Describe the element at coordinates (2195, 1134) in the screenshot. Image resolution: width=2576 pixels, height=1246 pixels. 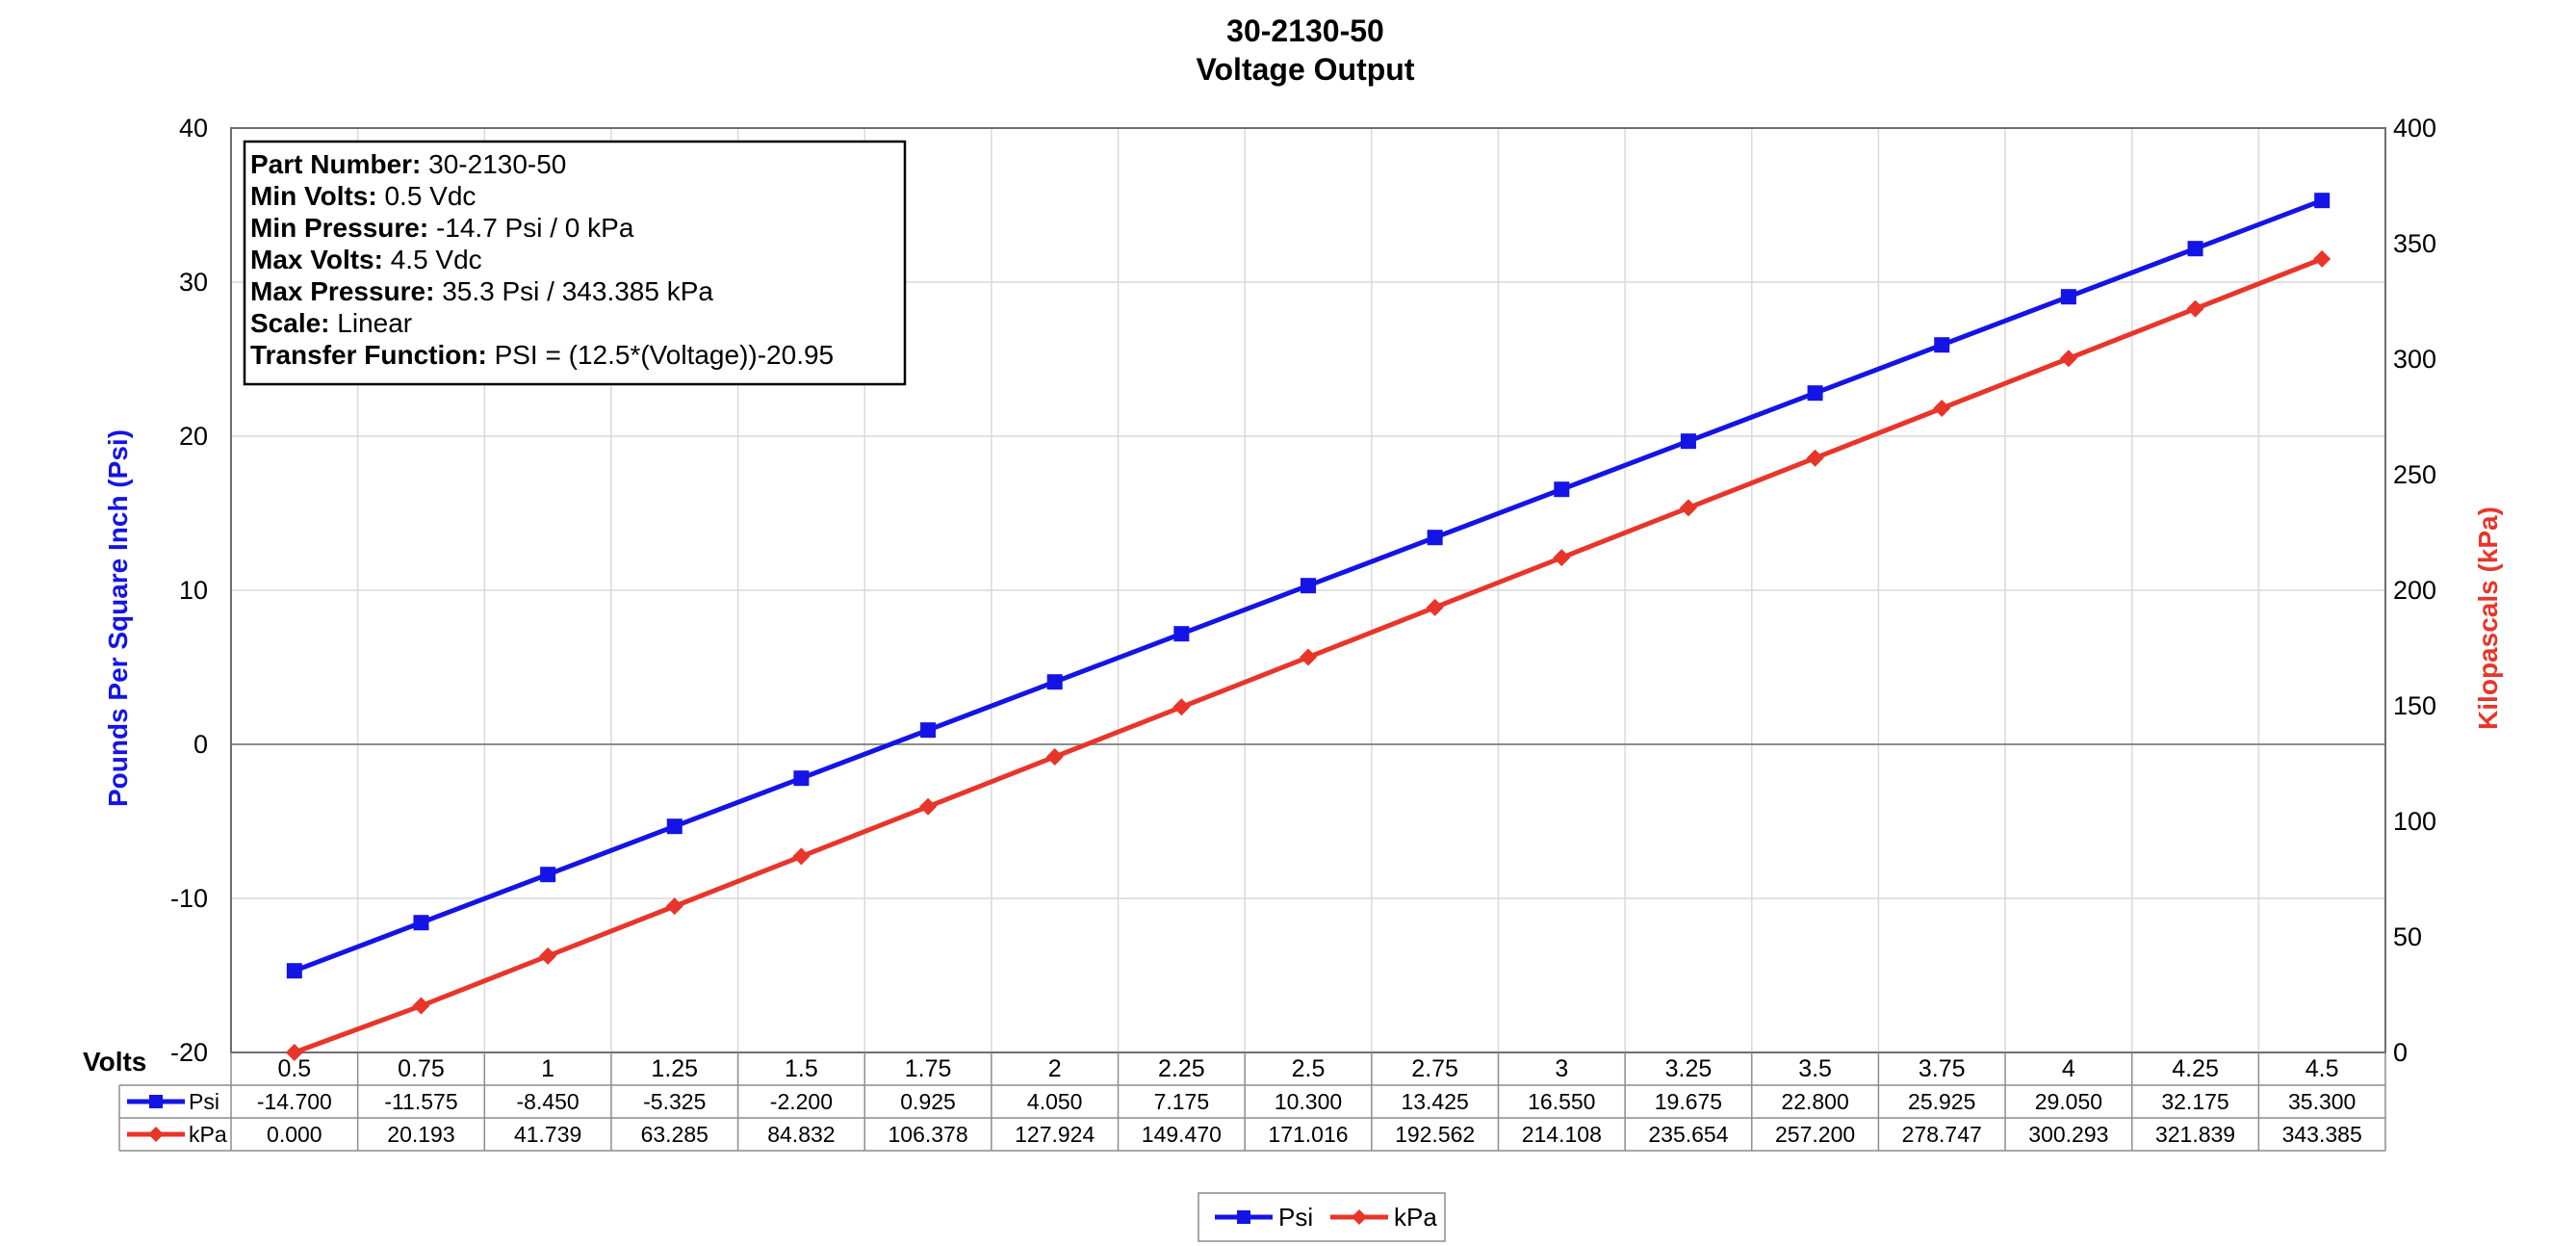
I see `table-cell: 321.839` at that location.